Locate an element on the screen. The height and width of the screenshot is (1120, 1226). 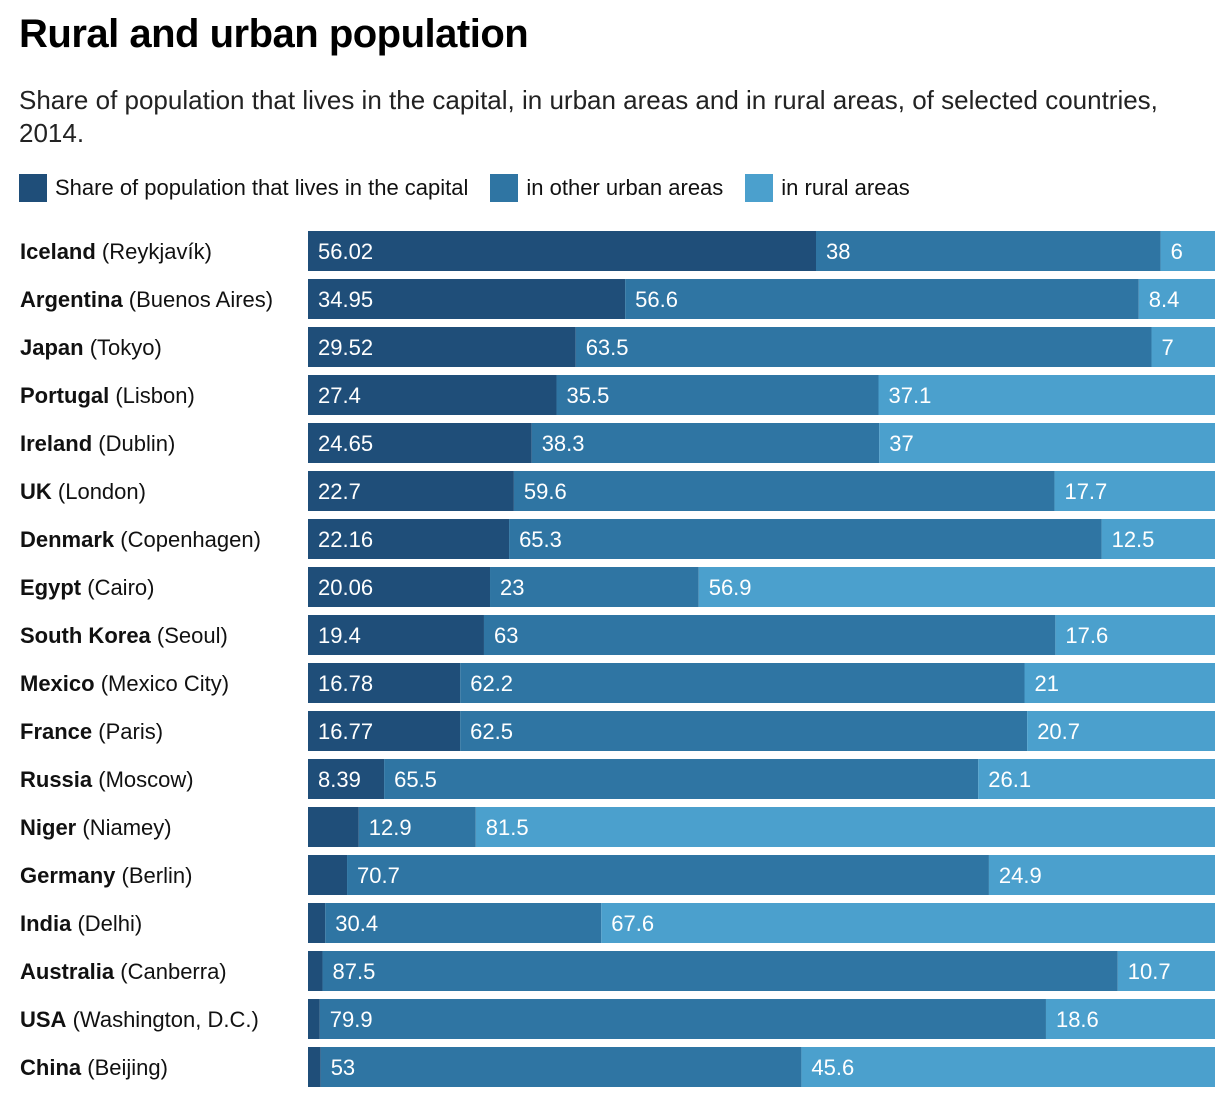
row-label-niger: Niger (Niamey) is located at coordinates (96, 827).